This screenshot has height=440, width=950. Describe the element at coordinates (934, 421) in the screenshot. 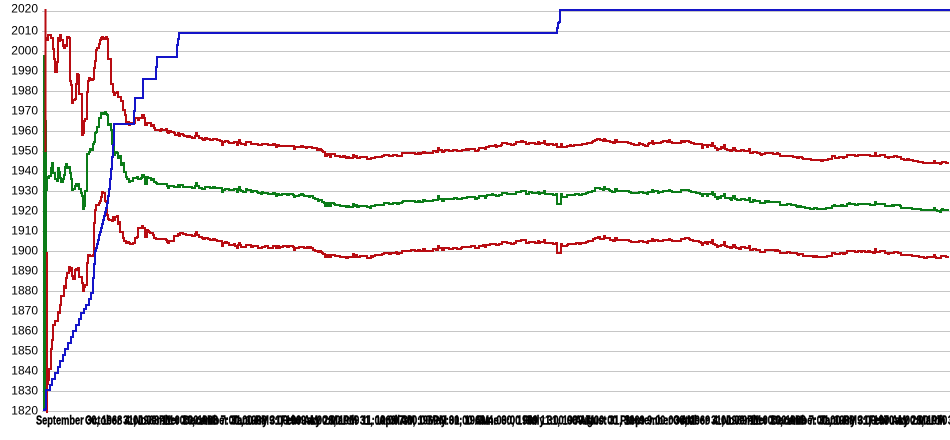

I see `svg-text: March 31, 1970 7:00:00 PM` at that location.